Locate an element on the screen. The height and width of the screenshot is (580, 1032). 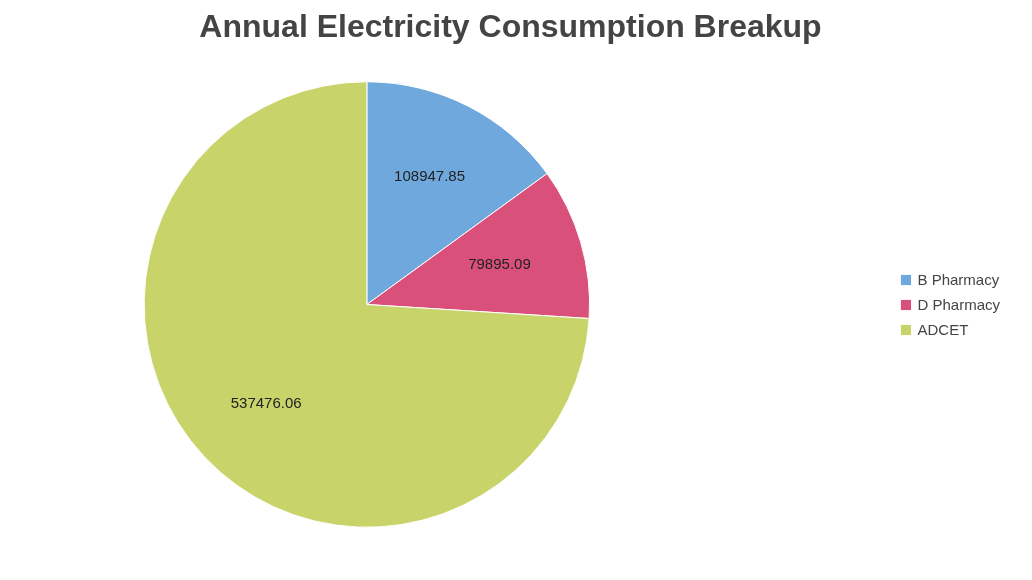
data-label: 108947.85 is located at coordinates (430, 175).